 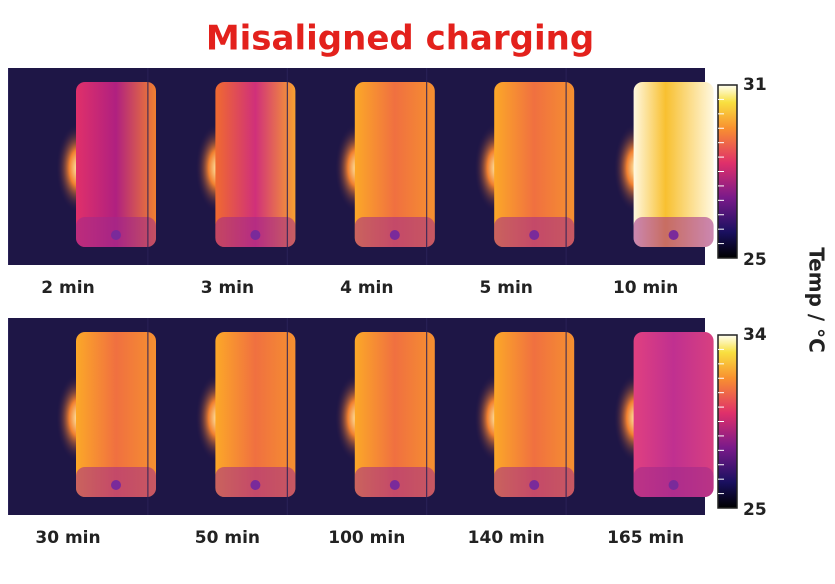 I want to click on colorbar-max: 34, so click(x=755, y=335).